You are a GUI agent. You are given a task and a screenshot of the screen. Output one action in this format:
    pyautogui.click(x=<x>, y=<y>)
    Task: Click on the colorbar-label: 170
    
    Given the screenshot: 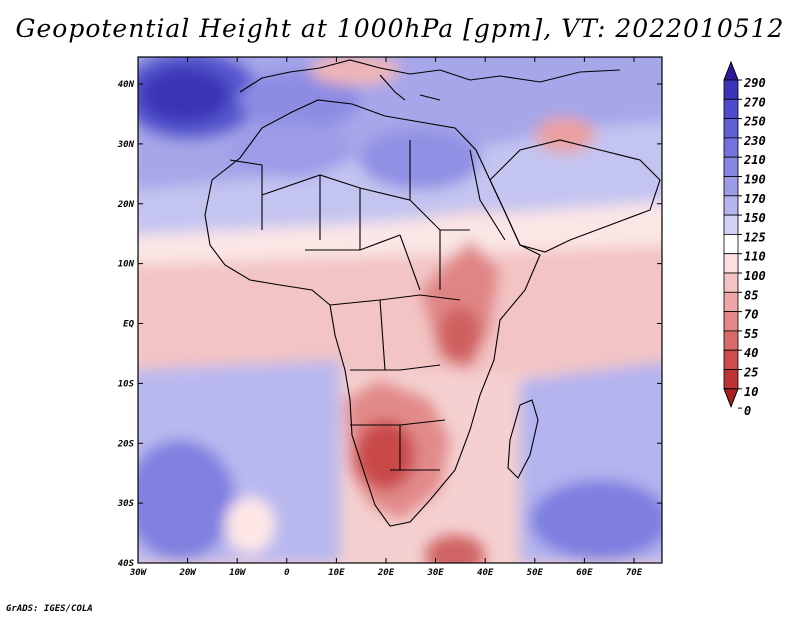 What is the action you would take?
    pyautogui.click(x=755, y=199)
    